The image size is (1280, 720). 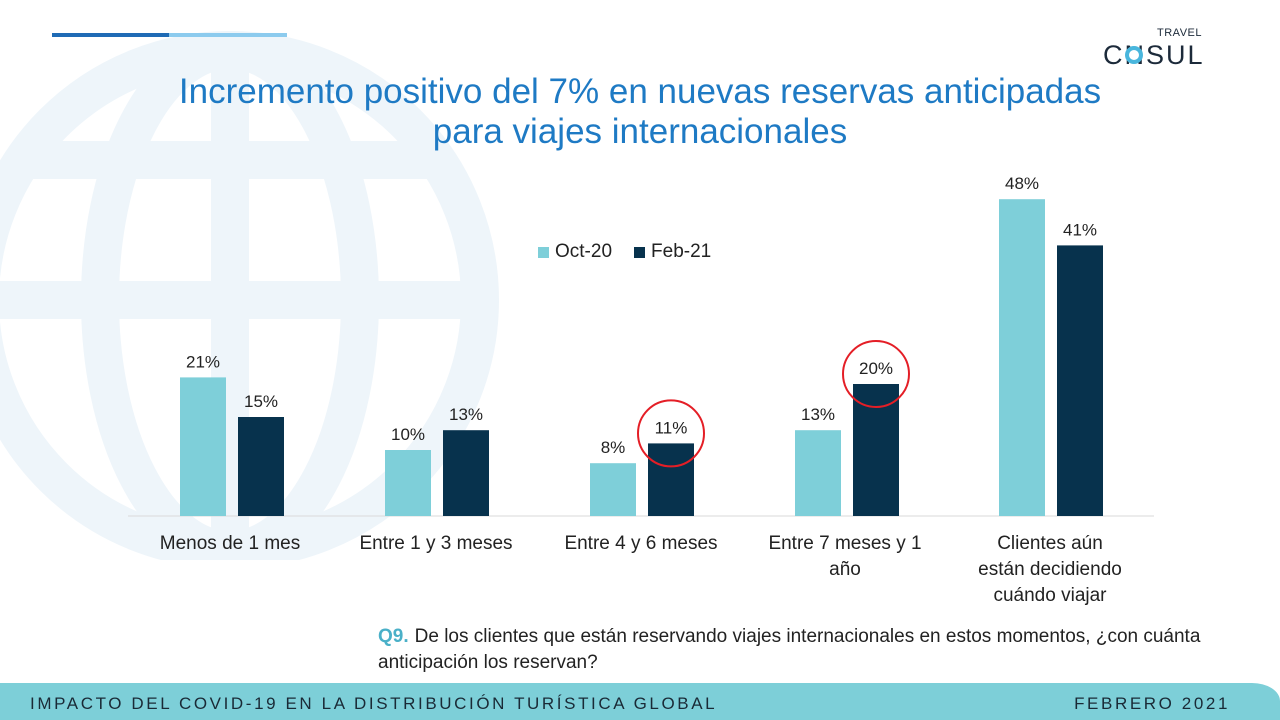 What do you see at coordinates (641, 543) in the screenshot?
I see `category-label-3: Entre 4 y 6 meses` at bounding box center [641, 543].